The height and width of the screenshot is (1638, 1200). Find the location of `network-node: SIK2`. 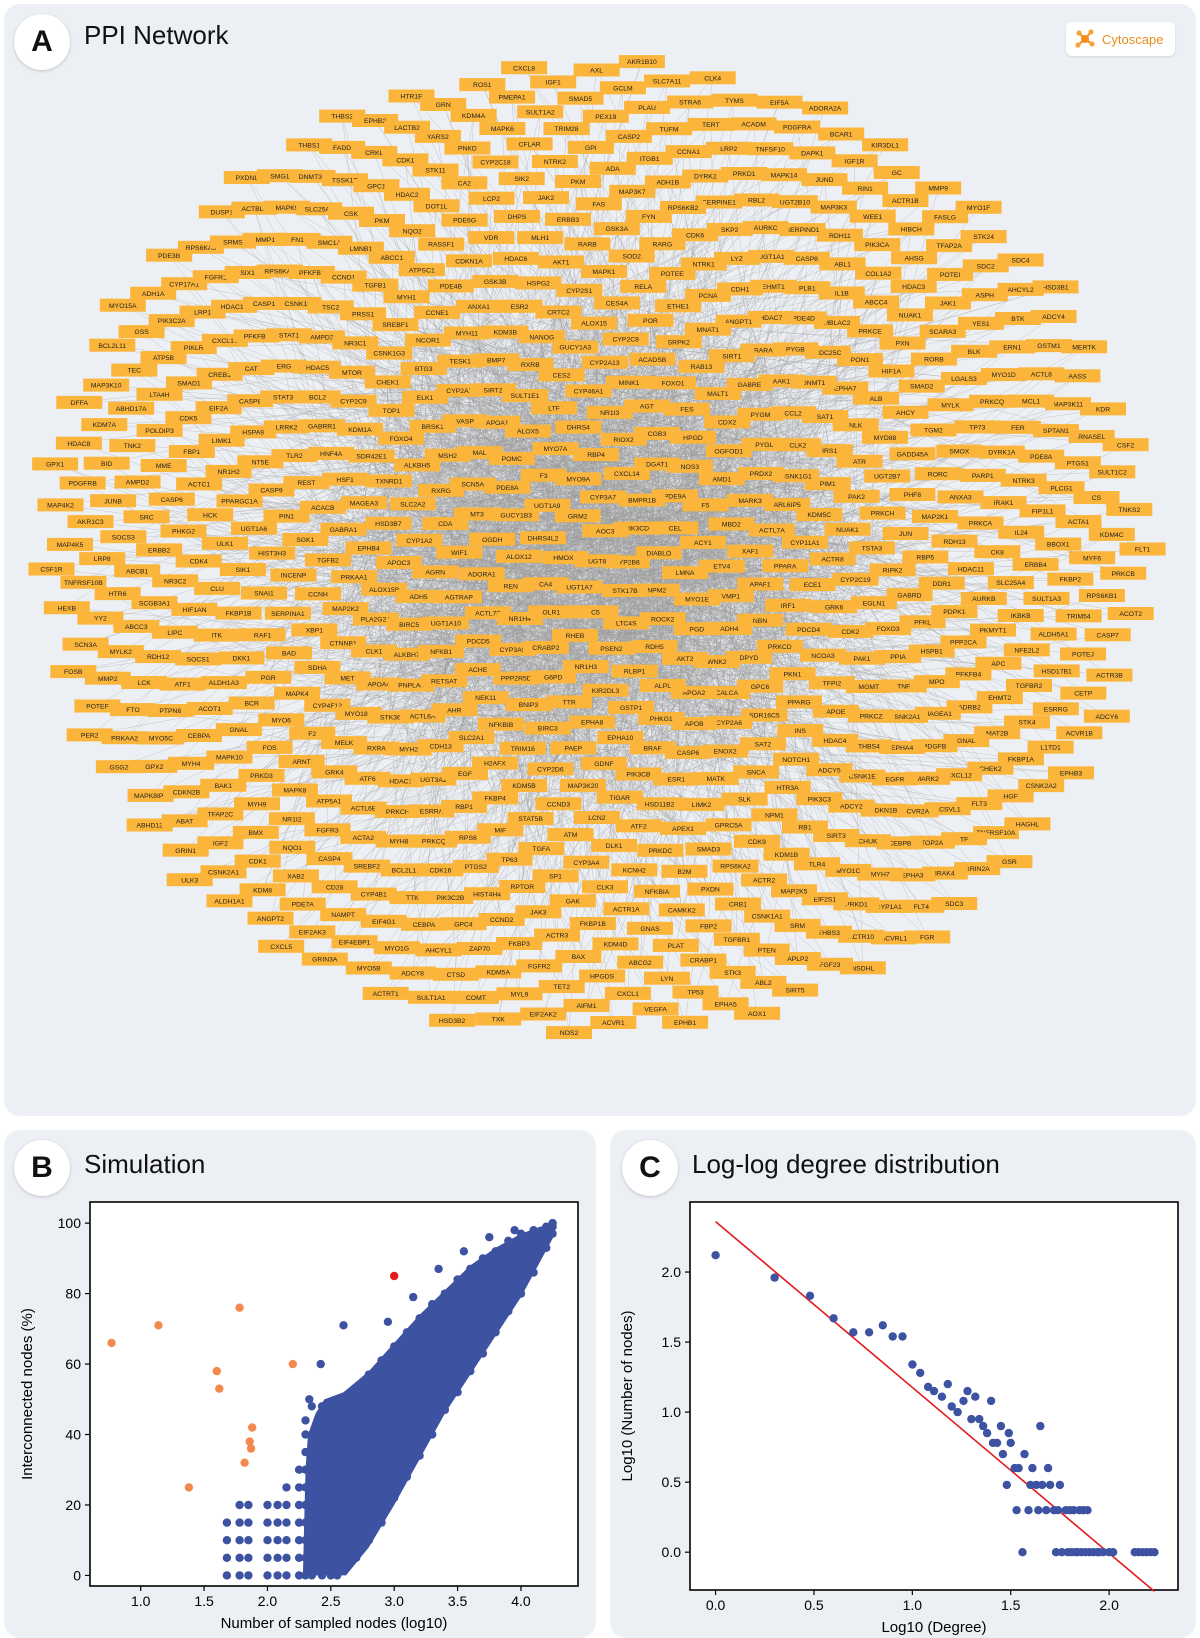

network-node: SIK2 is located at coordinates (521, 179).